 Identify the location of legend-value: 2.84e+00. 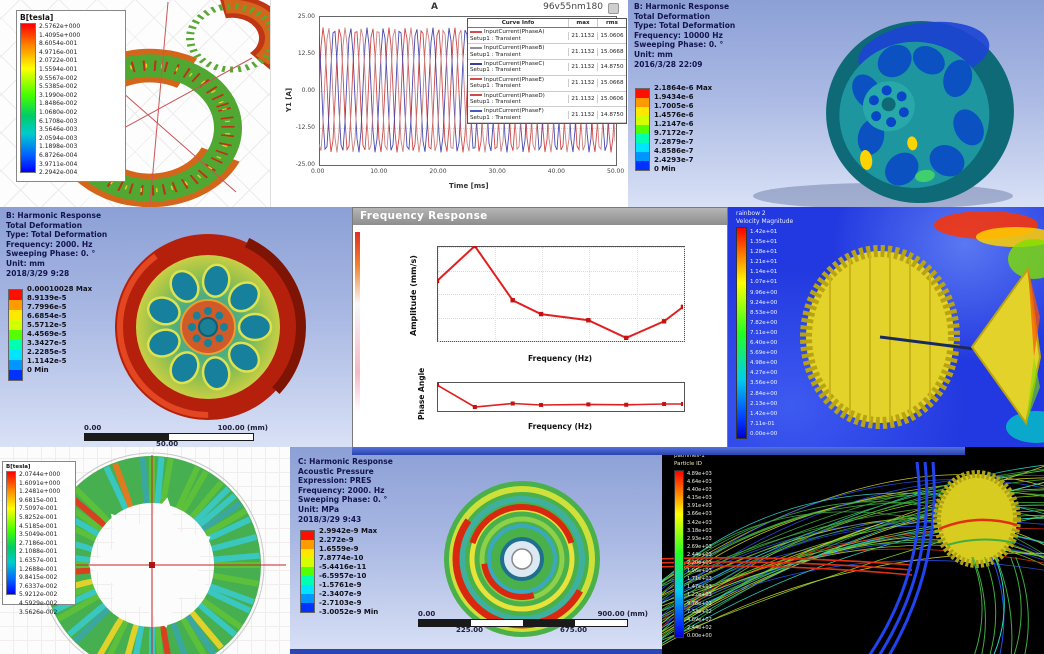
(764, 393).